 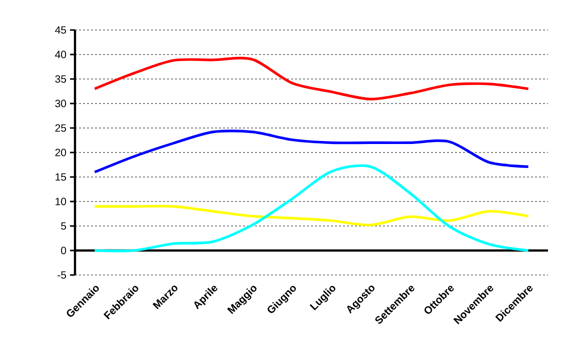 I want to click on y-tick-label: -5, so click(x=62, y=275).